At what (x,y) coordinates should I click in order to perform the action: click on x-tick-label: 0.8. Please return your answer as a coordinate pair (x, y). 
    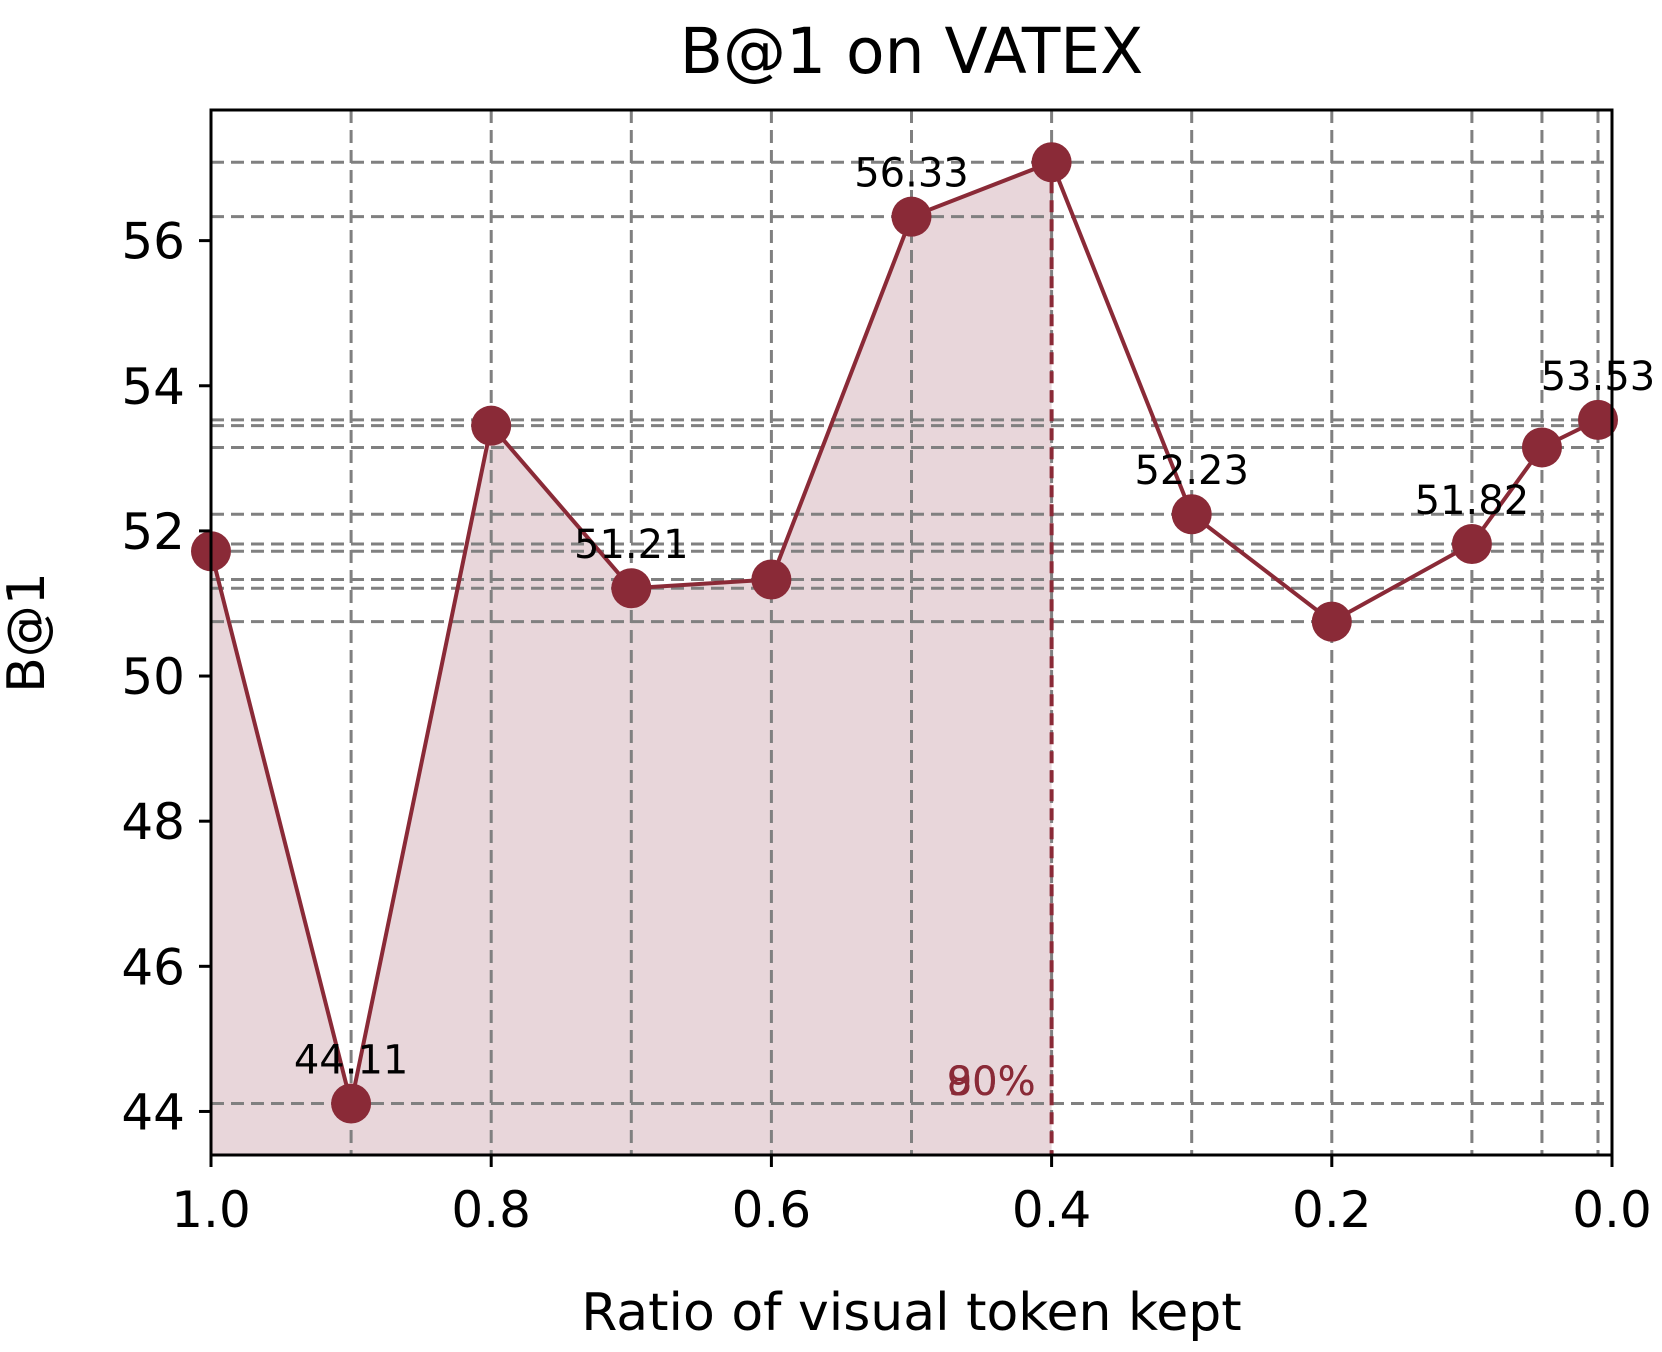
    Looking at the image, I should click on (491, 1210).